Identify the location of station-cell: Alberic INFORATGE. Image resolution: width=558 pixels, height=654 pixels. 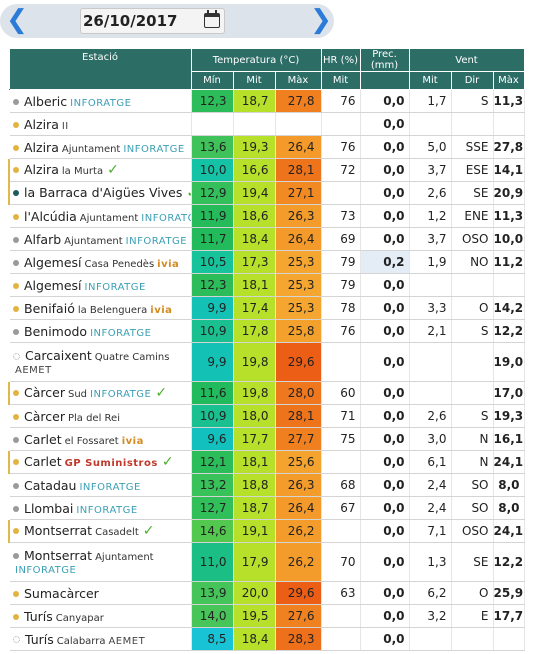
(100, 101).